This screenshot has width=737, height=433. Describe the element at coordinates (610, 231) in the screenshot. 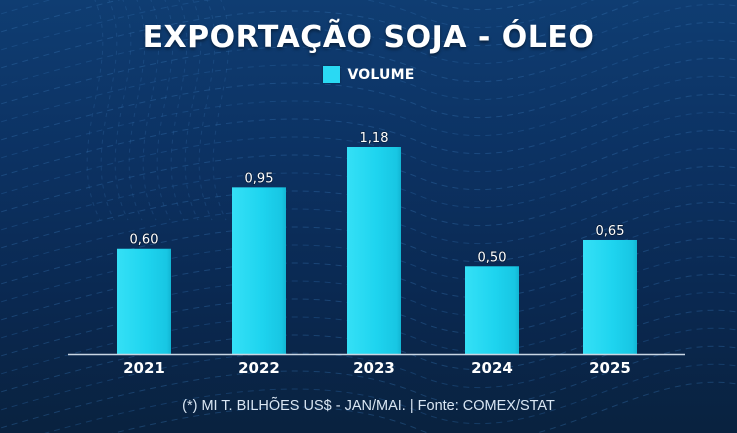

I see `value-label-2025: 0,65` at that location.